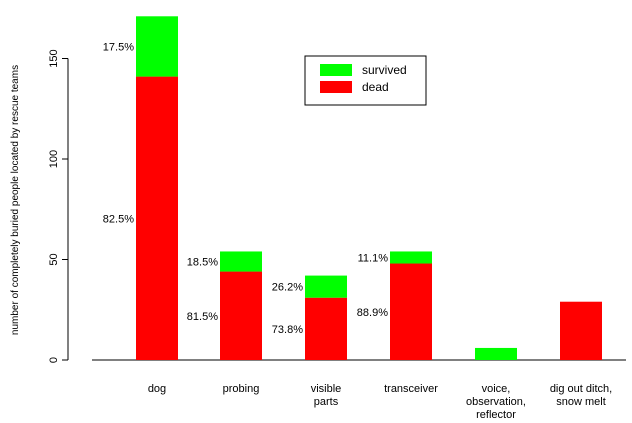  What do you see at coordinates (375, 87) in the screenshot?
I see `legend-label-dead: dead` at bounding box center [375, 87].